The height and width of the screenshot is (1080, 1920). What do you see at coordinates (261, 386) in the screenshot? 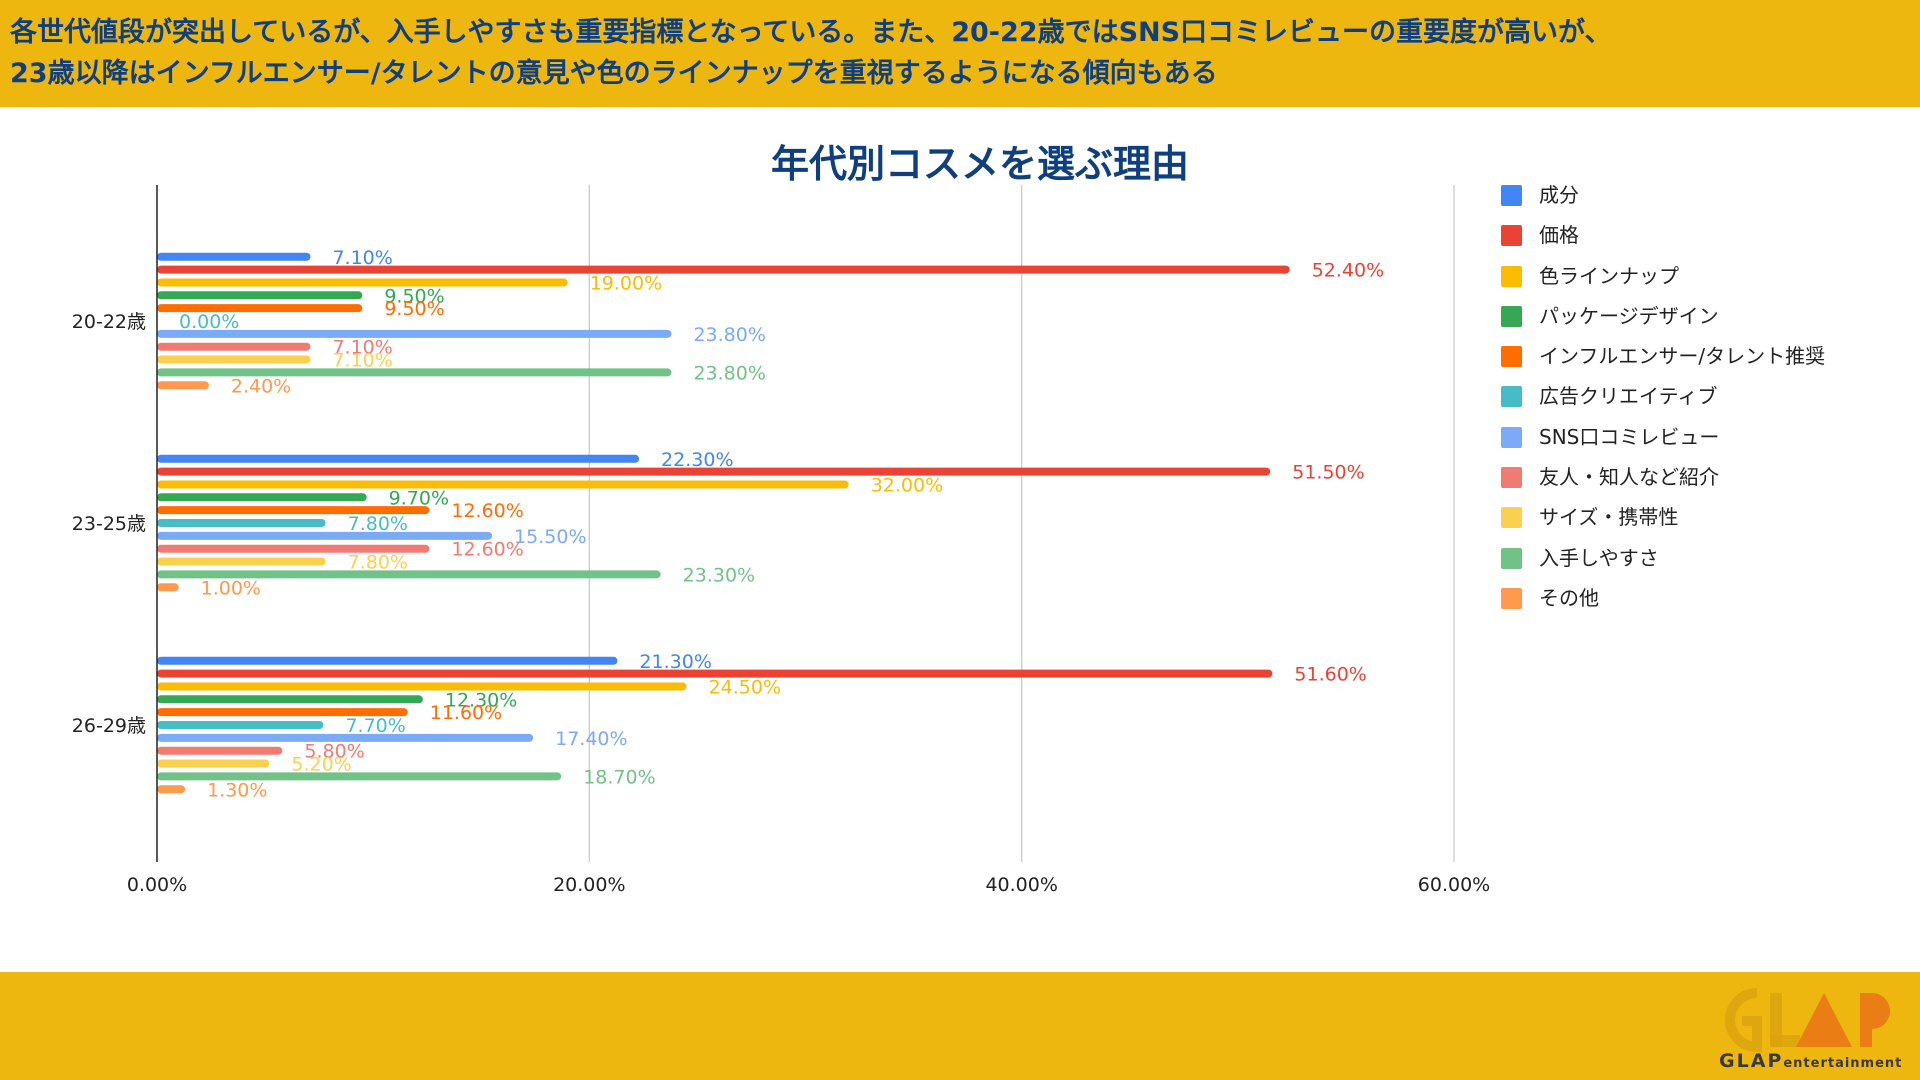
I see `data-label: 2.40%` at bounding box center [261, 386].